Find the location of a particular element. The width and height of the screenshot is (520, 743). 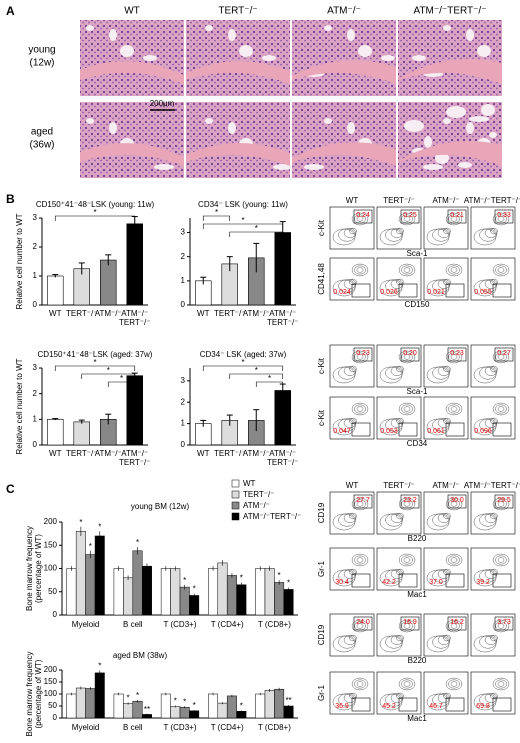

y-axis-label: (percentage of WT) is located at coordinates (38, 568).